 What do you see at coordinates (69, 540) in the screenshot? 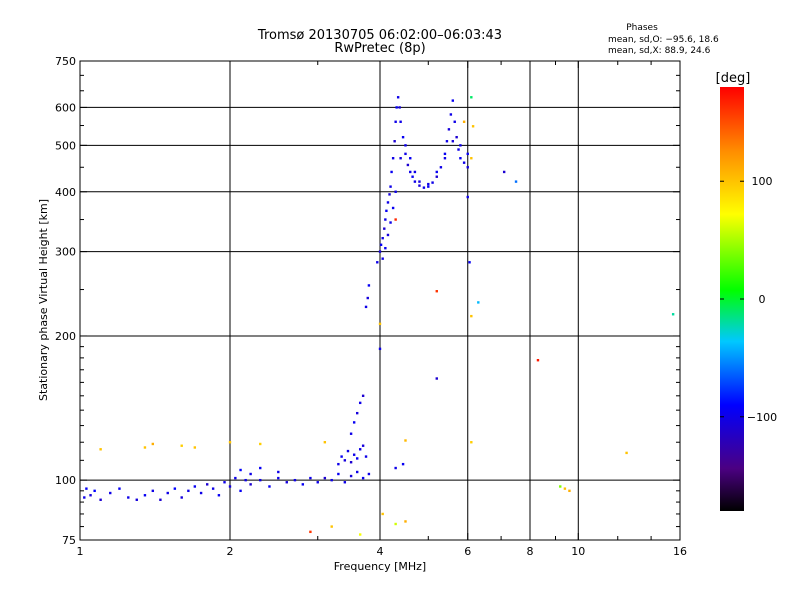
I see `y-tick-label: 75` at bounding box center [69, 540].